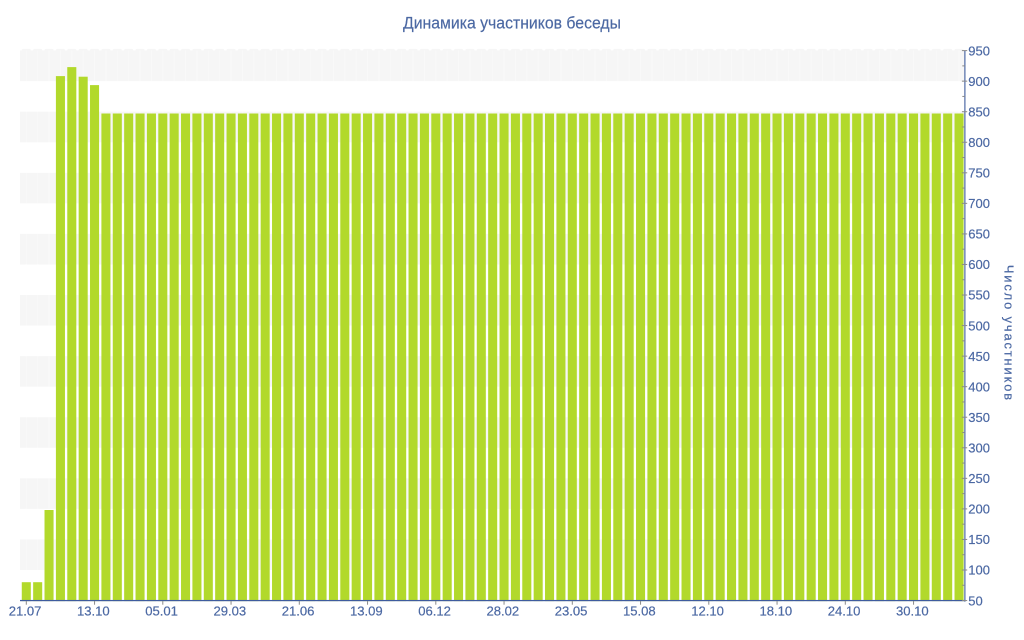 The width and height of the screenshot is (1024, 640). Describe the element at coordinates (775, 610) in the screenshot. I see `svg-text: 18.10` at that location.